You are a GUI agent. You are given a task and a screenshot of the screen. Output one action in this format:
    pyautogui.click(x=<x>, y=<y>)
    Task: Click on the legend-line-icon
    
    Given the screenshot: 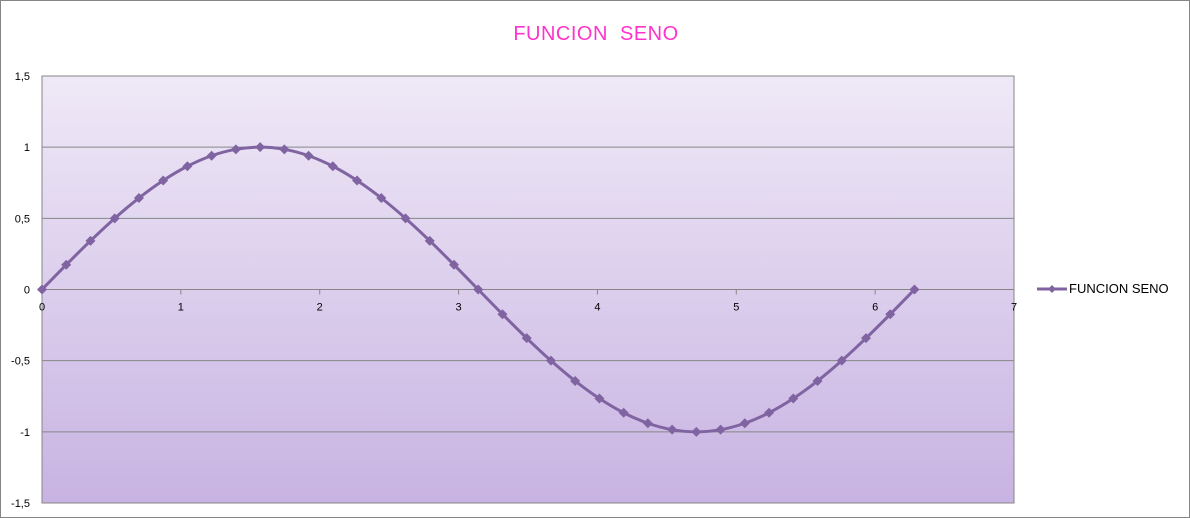 What is the action you would take?
    pyautogui.click(x=1052, y=288)
    